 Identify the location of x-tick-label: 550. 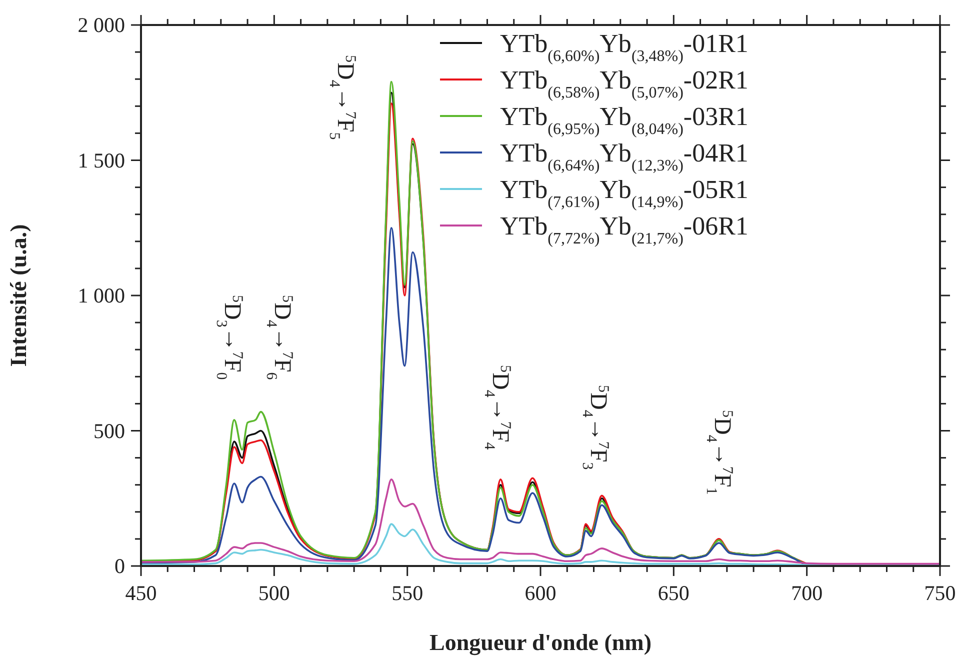
(408, 593).